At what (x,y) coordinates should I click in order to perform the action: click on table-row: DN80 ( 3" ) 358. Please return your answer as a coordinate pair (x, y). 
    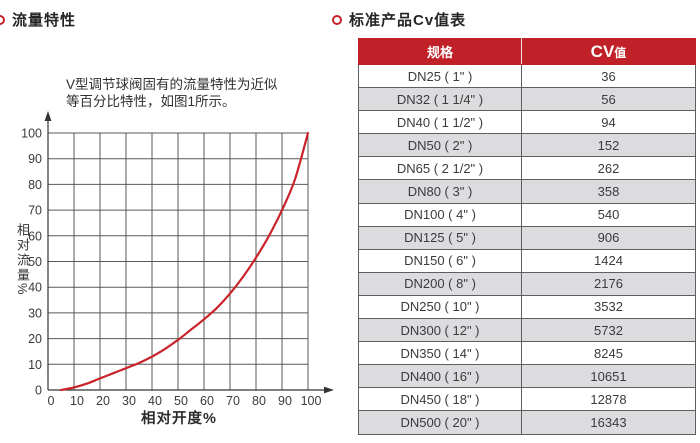
    Looking at the image, I should click on (527, 191).